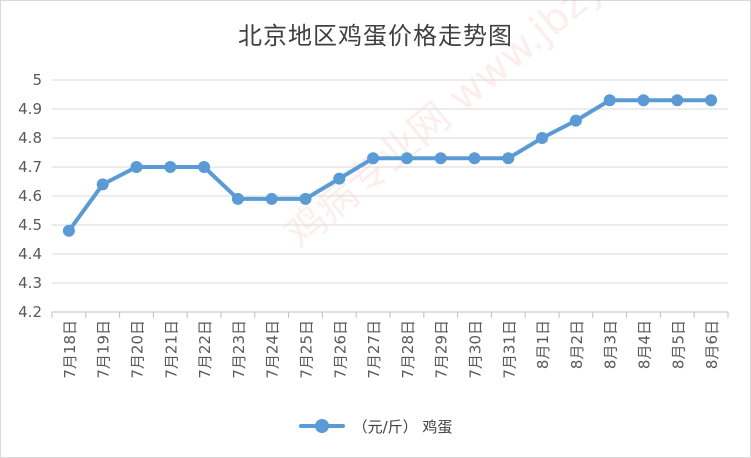  I want to click on x-tick-label: 7月24日, so click(273, 349).